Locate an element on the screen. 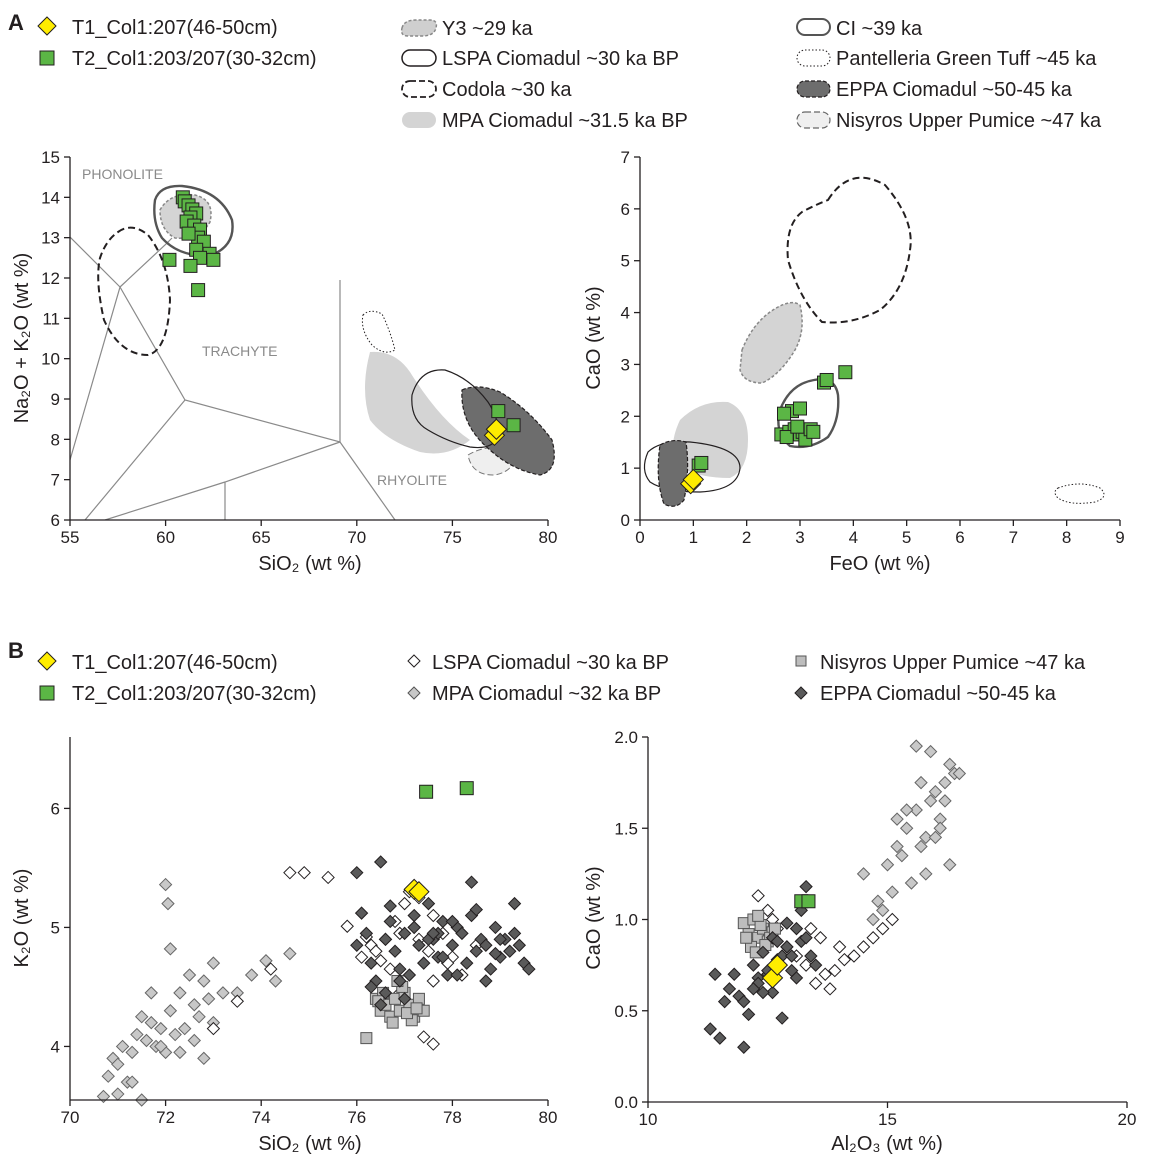  legend-b-t2-label: T2_Col1:203/207(30-32cm) is located at coordinates (194, 694).